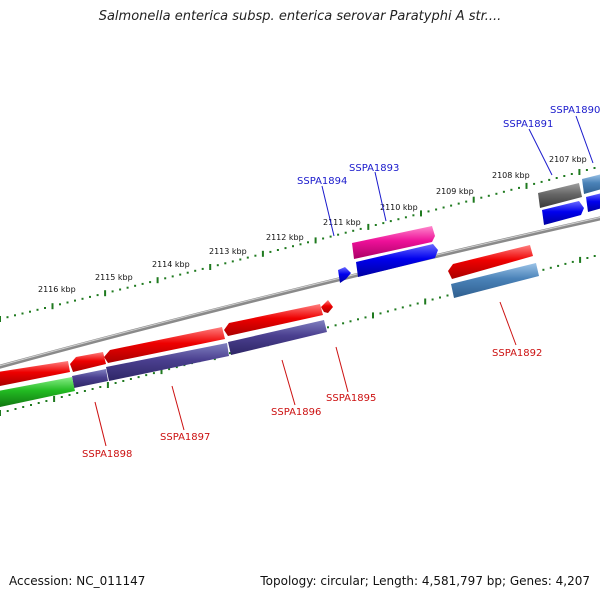  What do you see at coordinates (560, 195) in the screenshot?
I see `gene-sspa1891-arrow` at bounding box center [560, 195].